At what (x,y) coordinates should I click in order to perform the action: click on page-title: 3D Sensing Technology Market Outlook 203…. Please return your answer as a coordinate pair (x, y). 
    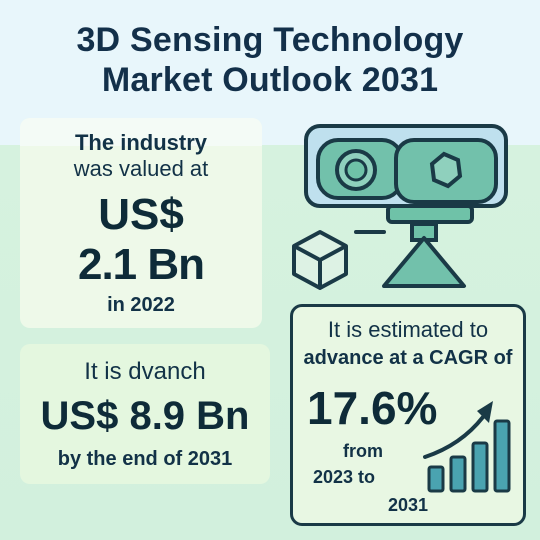
    Looking at the image, I should click on (270, 60).